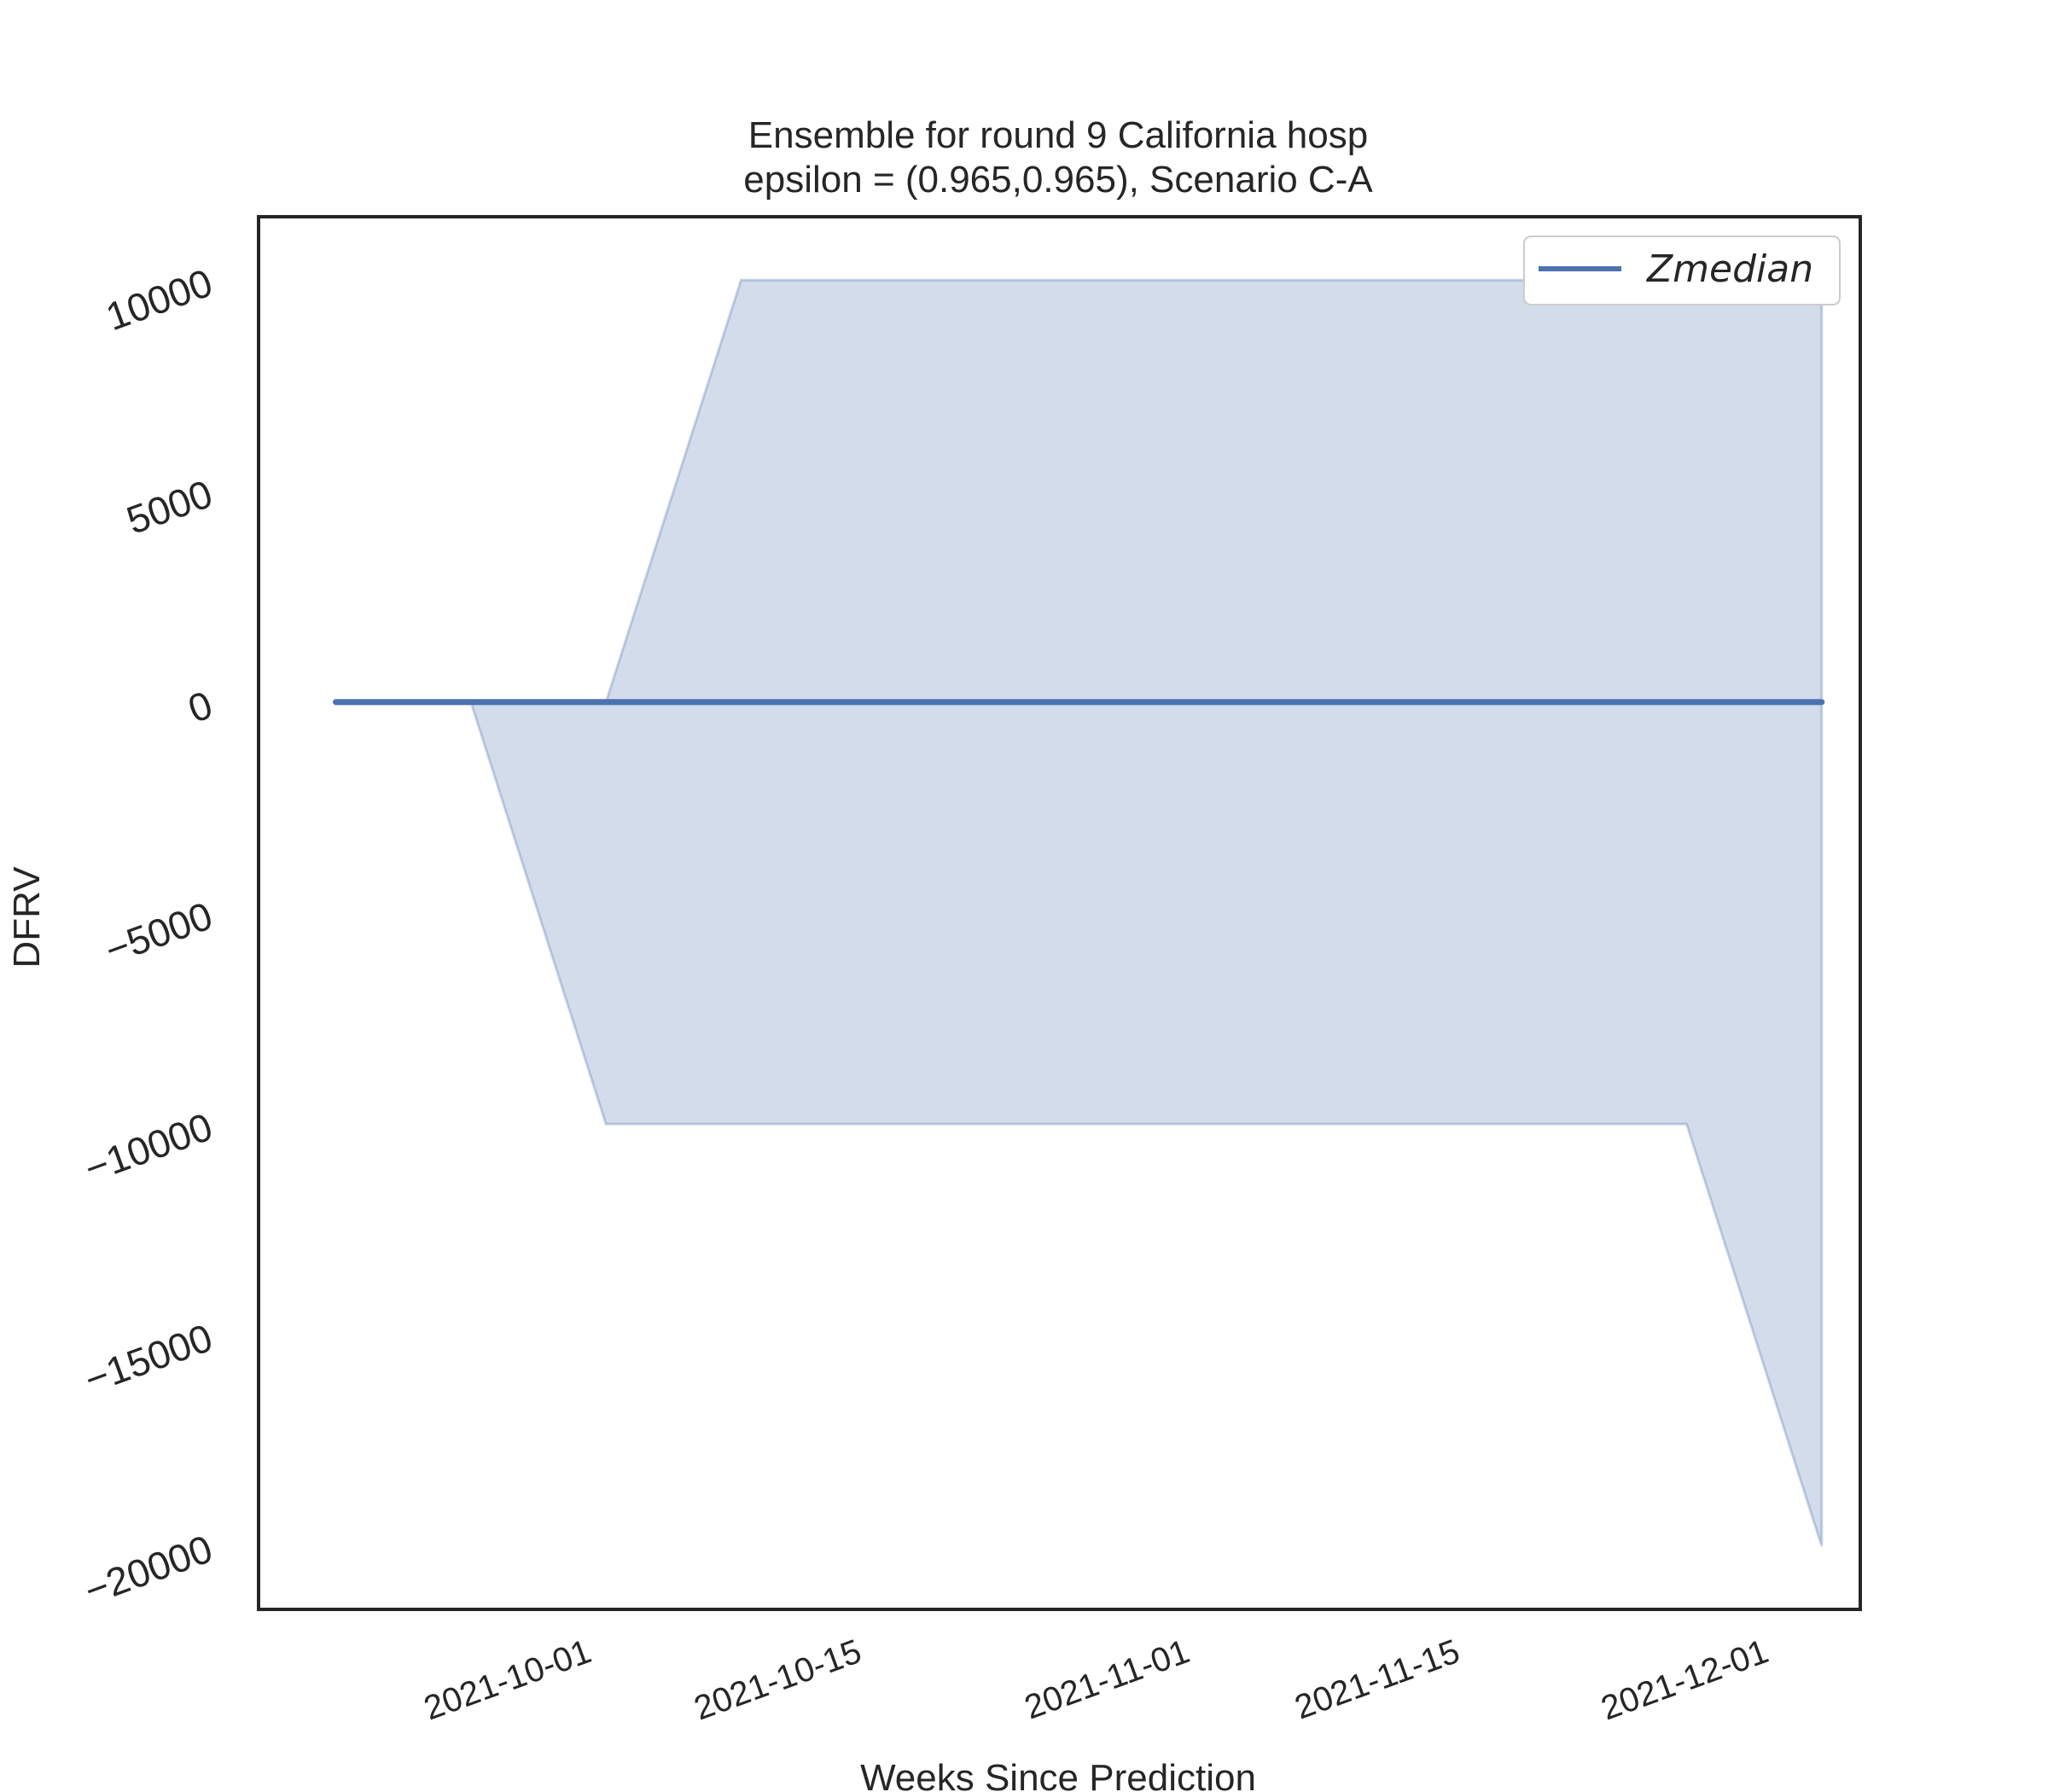  What do you see at coordinates (159, 300) in the screenshot?
I see `y-tick-label: 10000` at bounding box center [159, 300].